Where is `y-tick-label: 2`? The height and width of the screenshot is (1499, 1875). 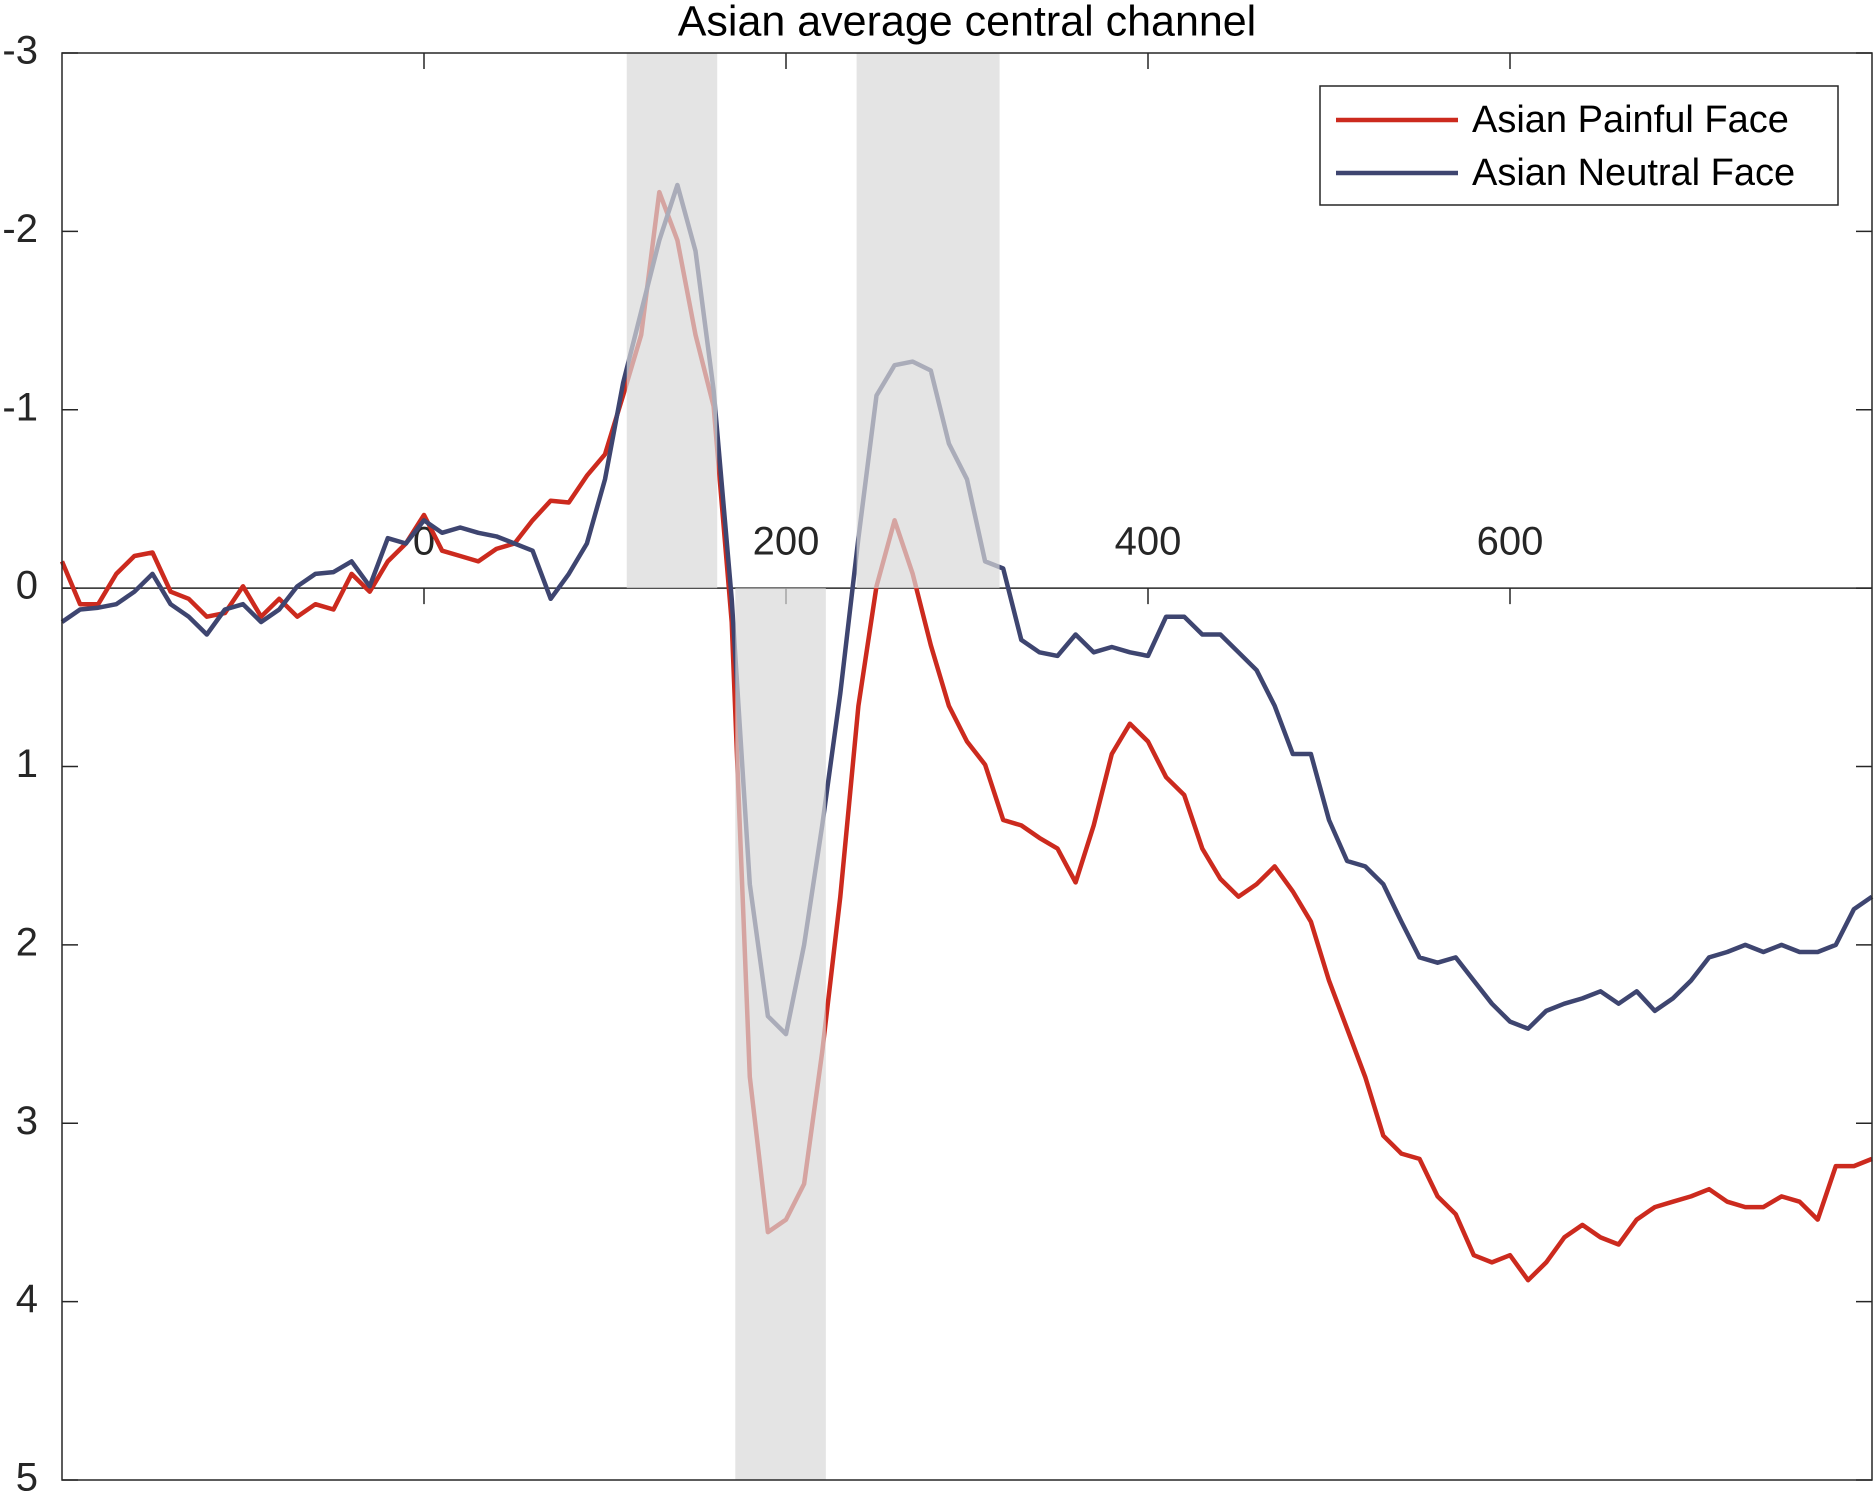 y-tick-label: 2 is located at coordinates (27, 942).